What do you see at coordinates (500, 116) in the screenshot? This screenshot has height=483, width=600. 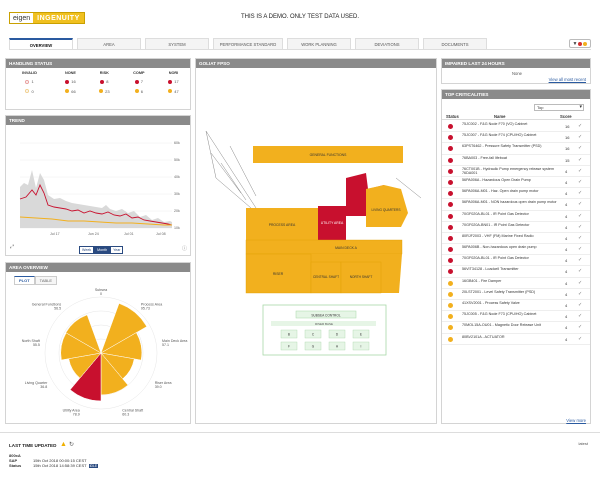 I see `col-name: Name` at bounding box center [500, 116].